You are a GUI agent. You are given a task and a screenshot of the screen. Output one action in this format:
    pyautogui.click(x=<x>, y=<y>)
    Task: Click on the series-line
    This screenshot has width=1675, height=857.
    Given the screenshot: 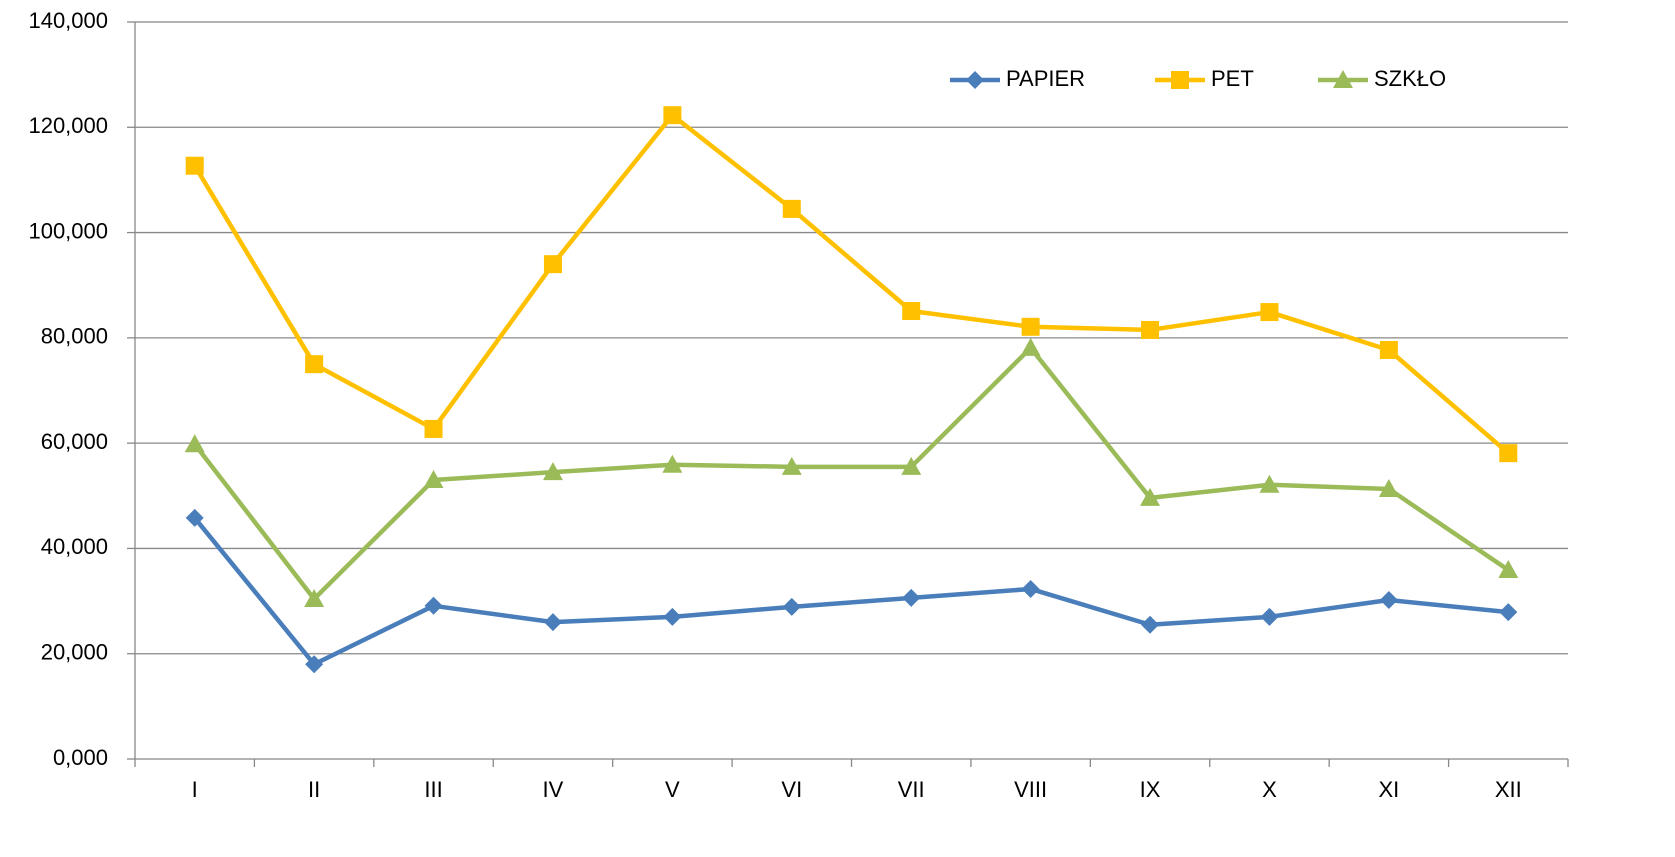 What is the action you would take?
    pyautogui.click(x=850, y=591)
    